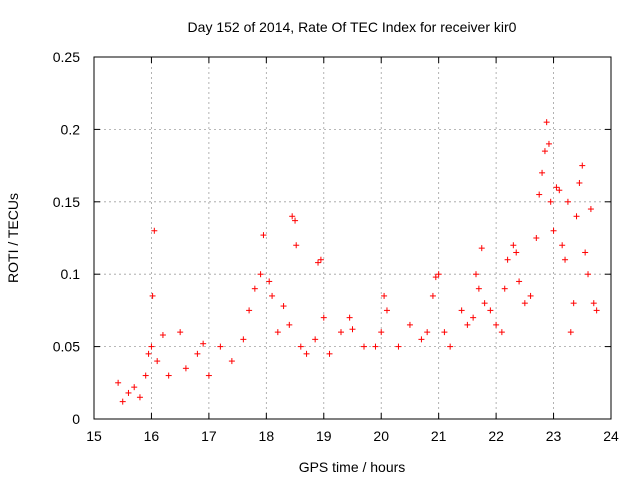 The image size is (640, 480). Describe the element at coordinates (209, 436) in the screenshot. I see `x-tick-label: 17` at that location.